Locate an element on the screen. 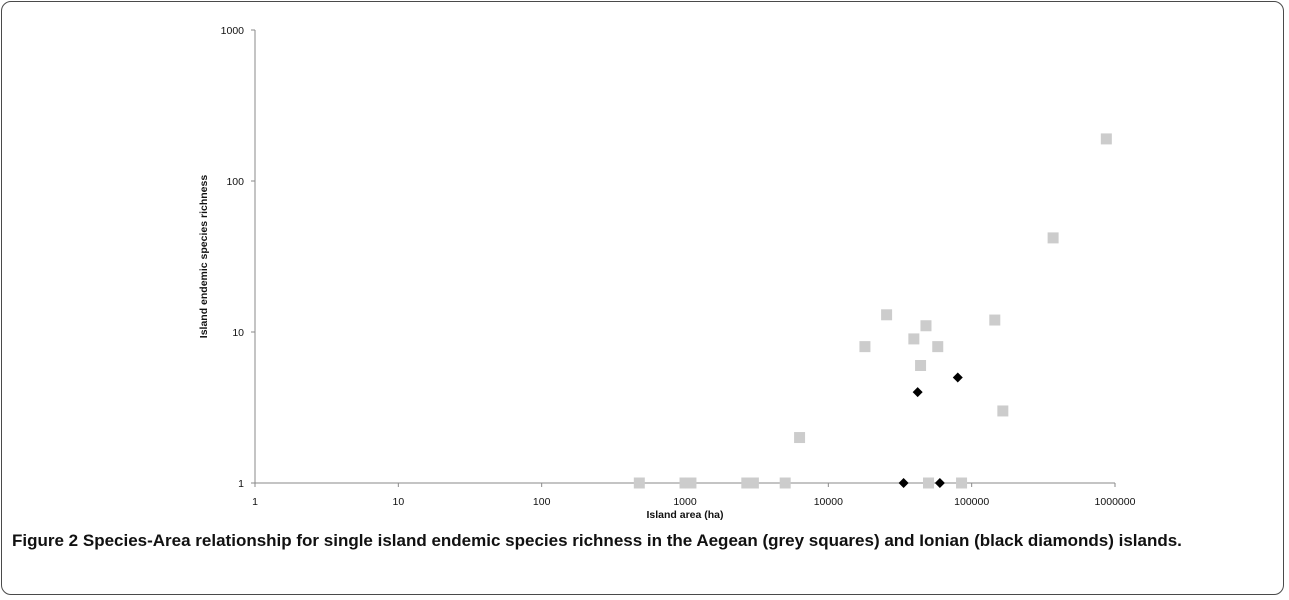  y-tick-label: 10 is located at coordinates (238, 333).